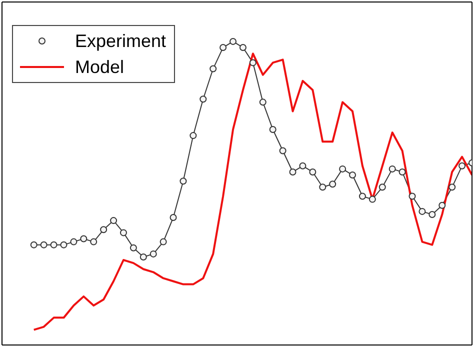  I want to click on legend-label: Experiment, so click(120, 41).